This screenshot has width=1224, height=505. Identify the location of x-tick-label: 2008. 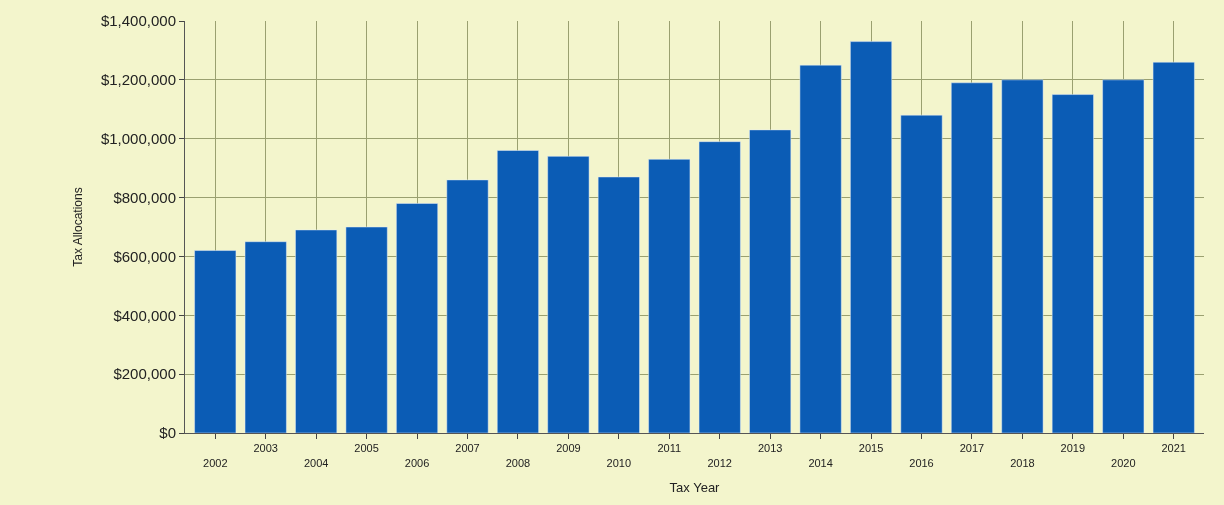
(518, 462).